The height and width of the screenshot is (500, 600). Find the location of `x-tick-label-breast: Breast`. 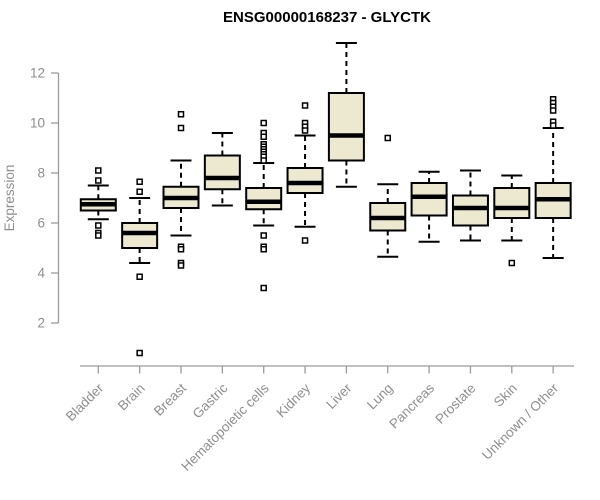

x-tick-label-breast: Breast is located at coordinates (170, 399).